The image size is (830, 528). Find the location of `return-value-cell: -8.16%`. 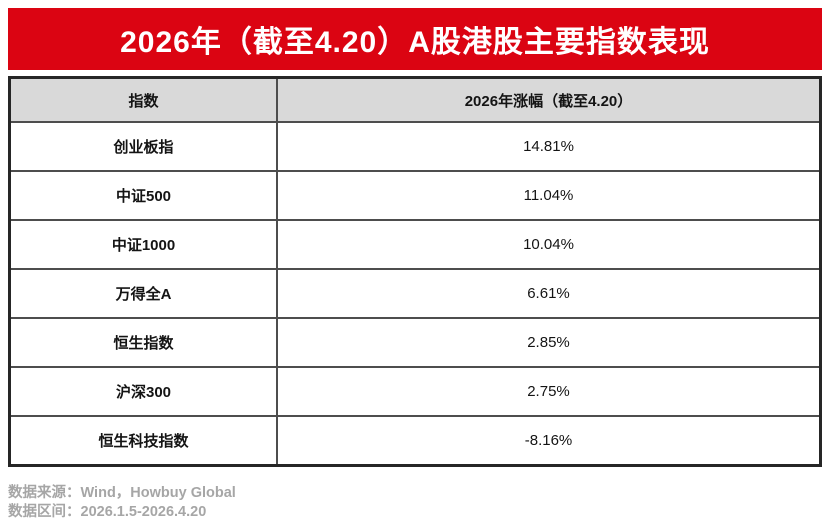

return-value-cell: -8.16% is located at coordinates (549, 441).